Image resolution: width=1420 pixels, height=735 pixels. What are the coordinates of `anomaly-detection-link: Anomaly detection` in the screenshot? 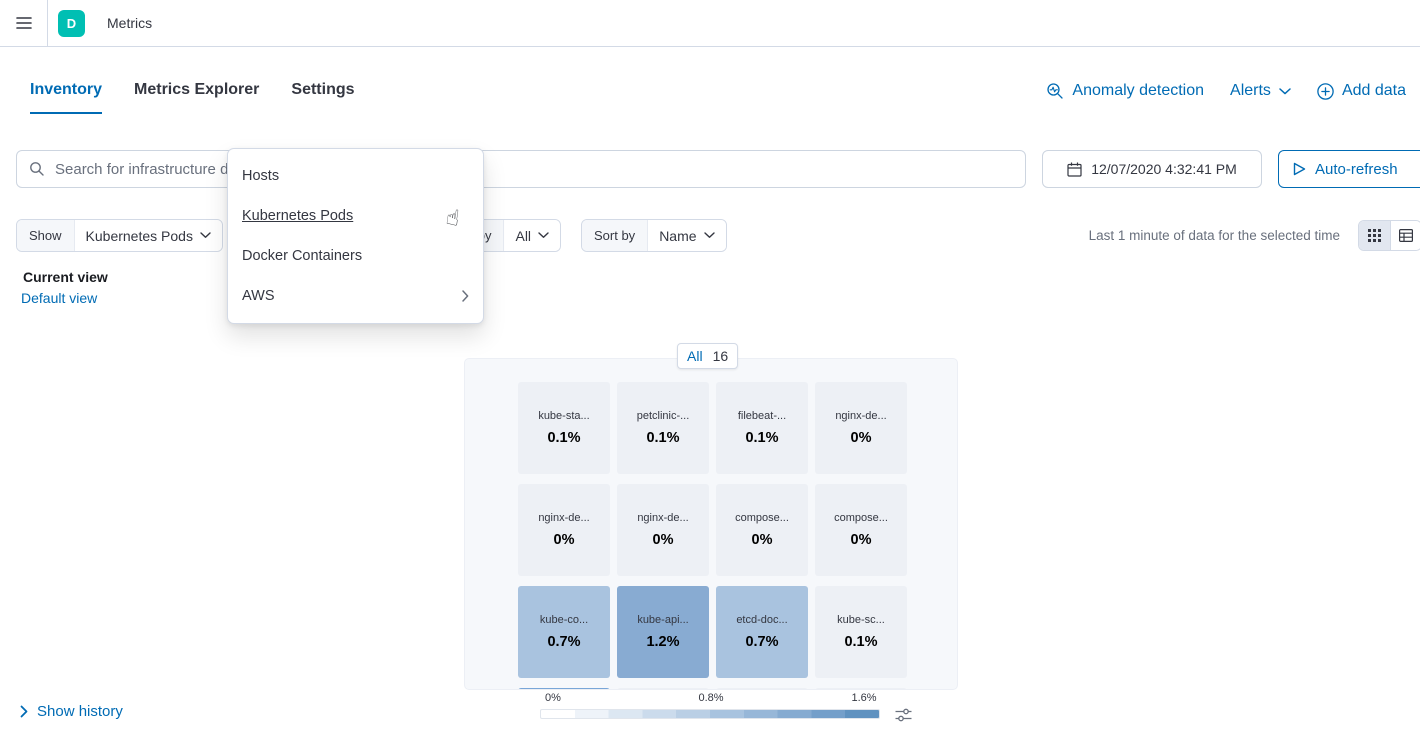 It's located at (1125, 91).